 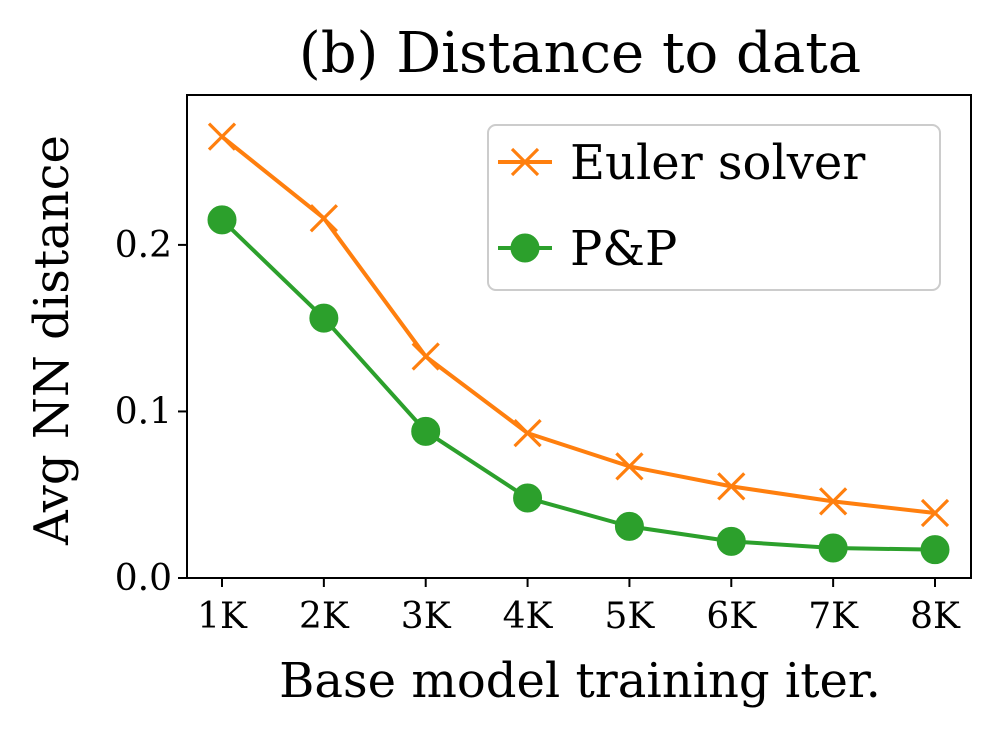 I want to click on legend: Euler solver P&P, so click(x=714, y=207).